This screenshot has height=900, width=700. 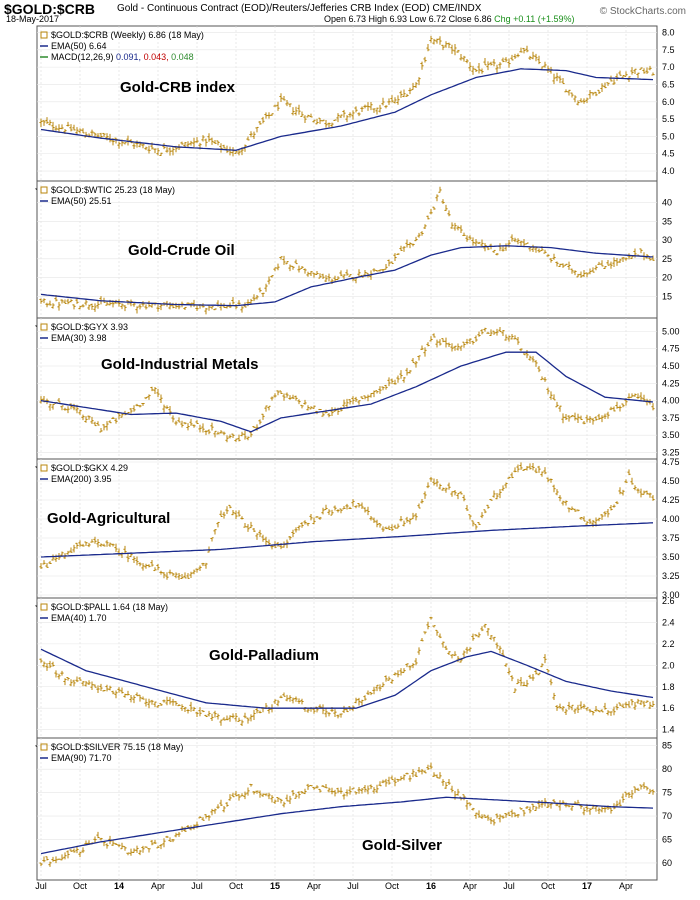 What do you see at coordinates (178, 87) in the screenshot?
I see `panel-title: Gold-CRB index` at bounding box center [178, 87].